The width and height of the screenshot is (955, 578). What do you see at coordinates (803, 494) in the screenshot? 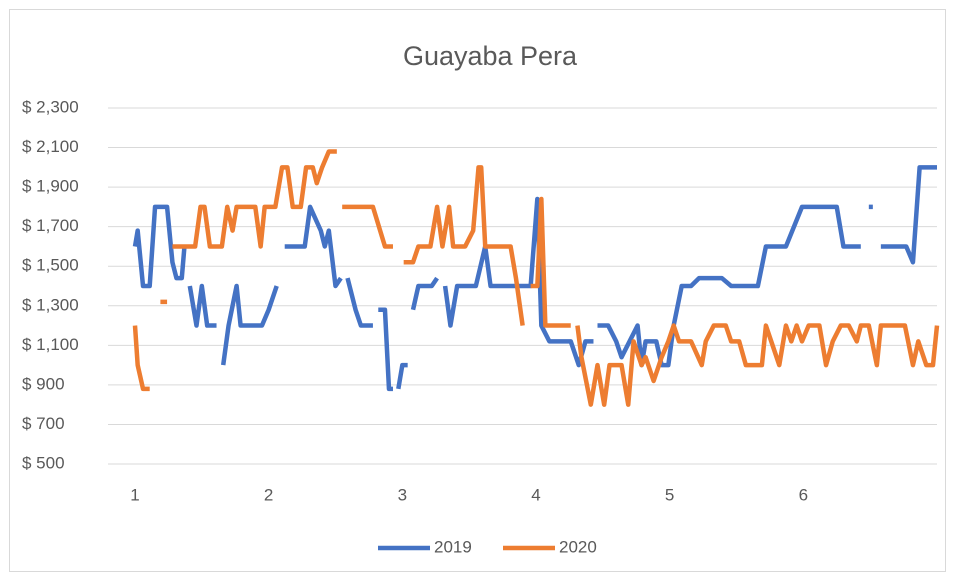
I see `x-tick-label: 6` at bounding box center [803, 494].